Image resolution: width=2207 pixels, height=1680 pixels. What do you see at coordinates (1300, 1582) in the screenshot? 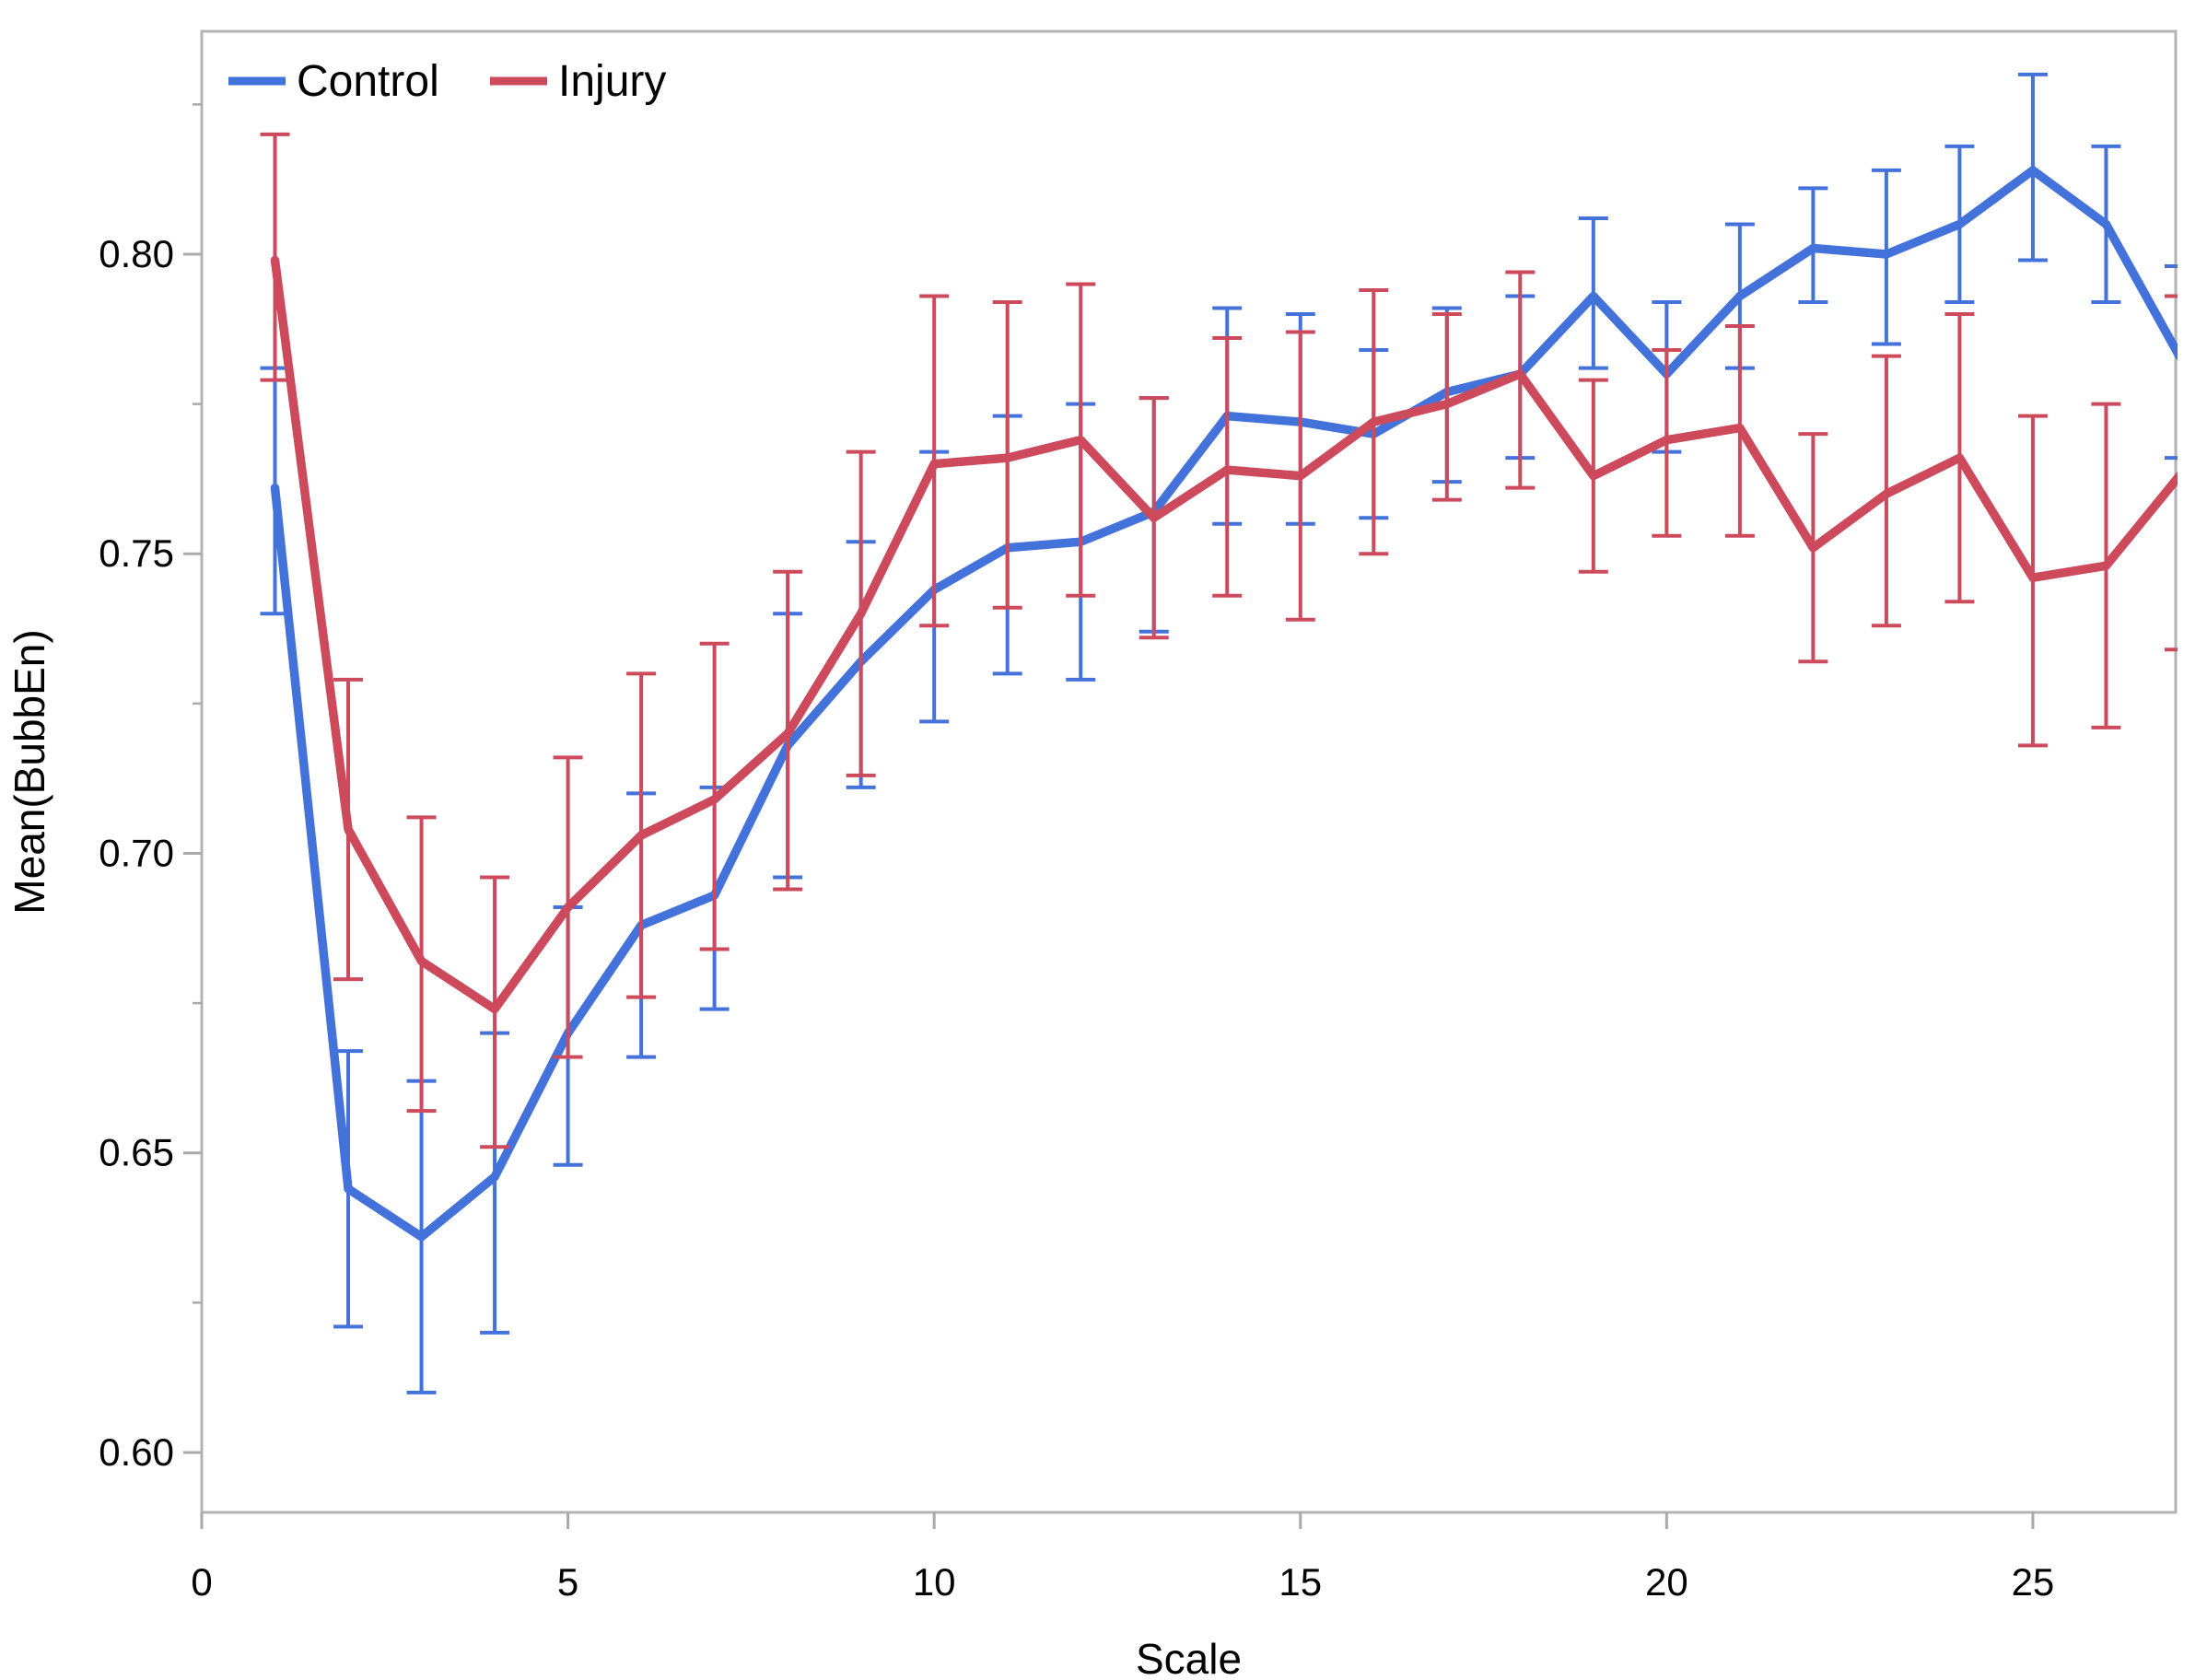
I see `x-axis-tick-label: 15` at bounding box center [1300, 1582].